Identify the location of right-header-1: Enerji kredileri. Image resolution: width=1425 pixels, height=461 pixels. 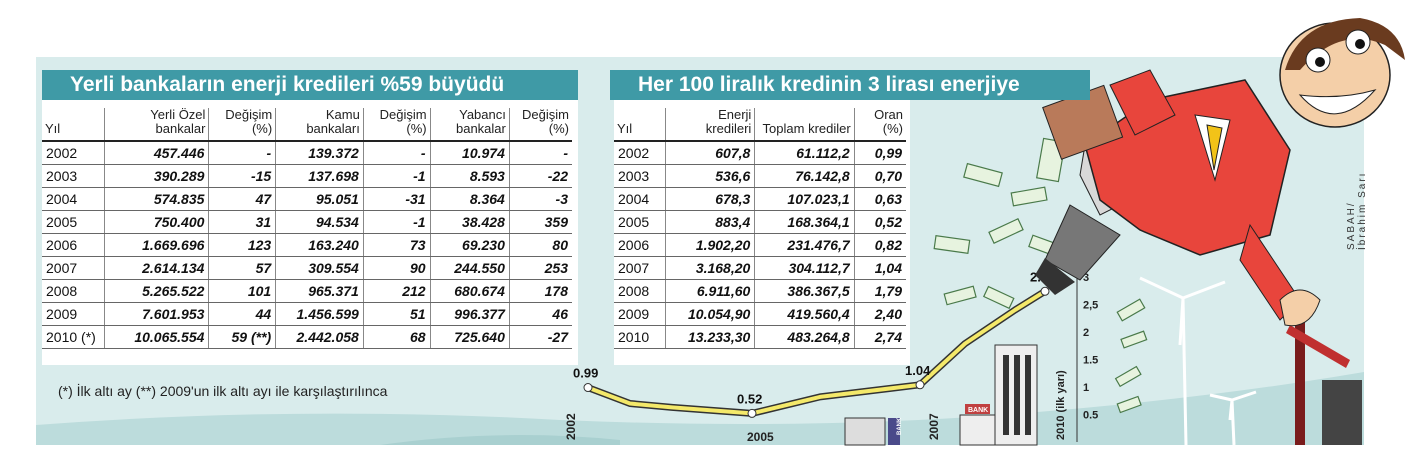
(710, 125).